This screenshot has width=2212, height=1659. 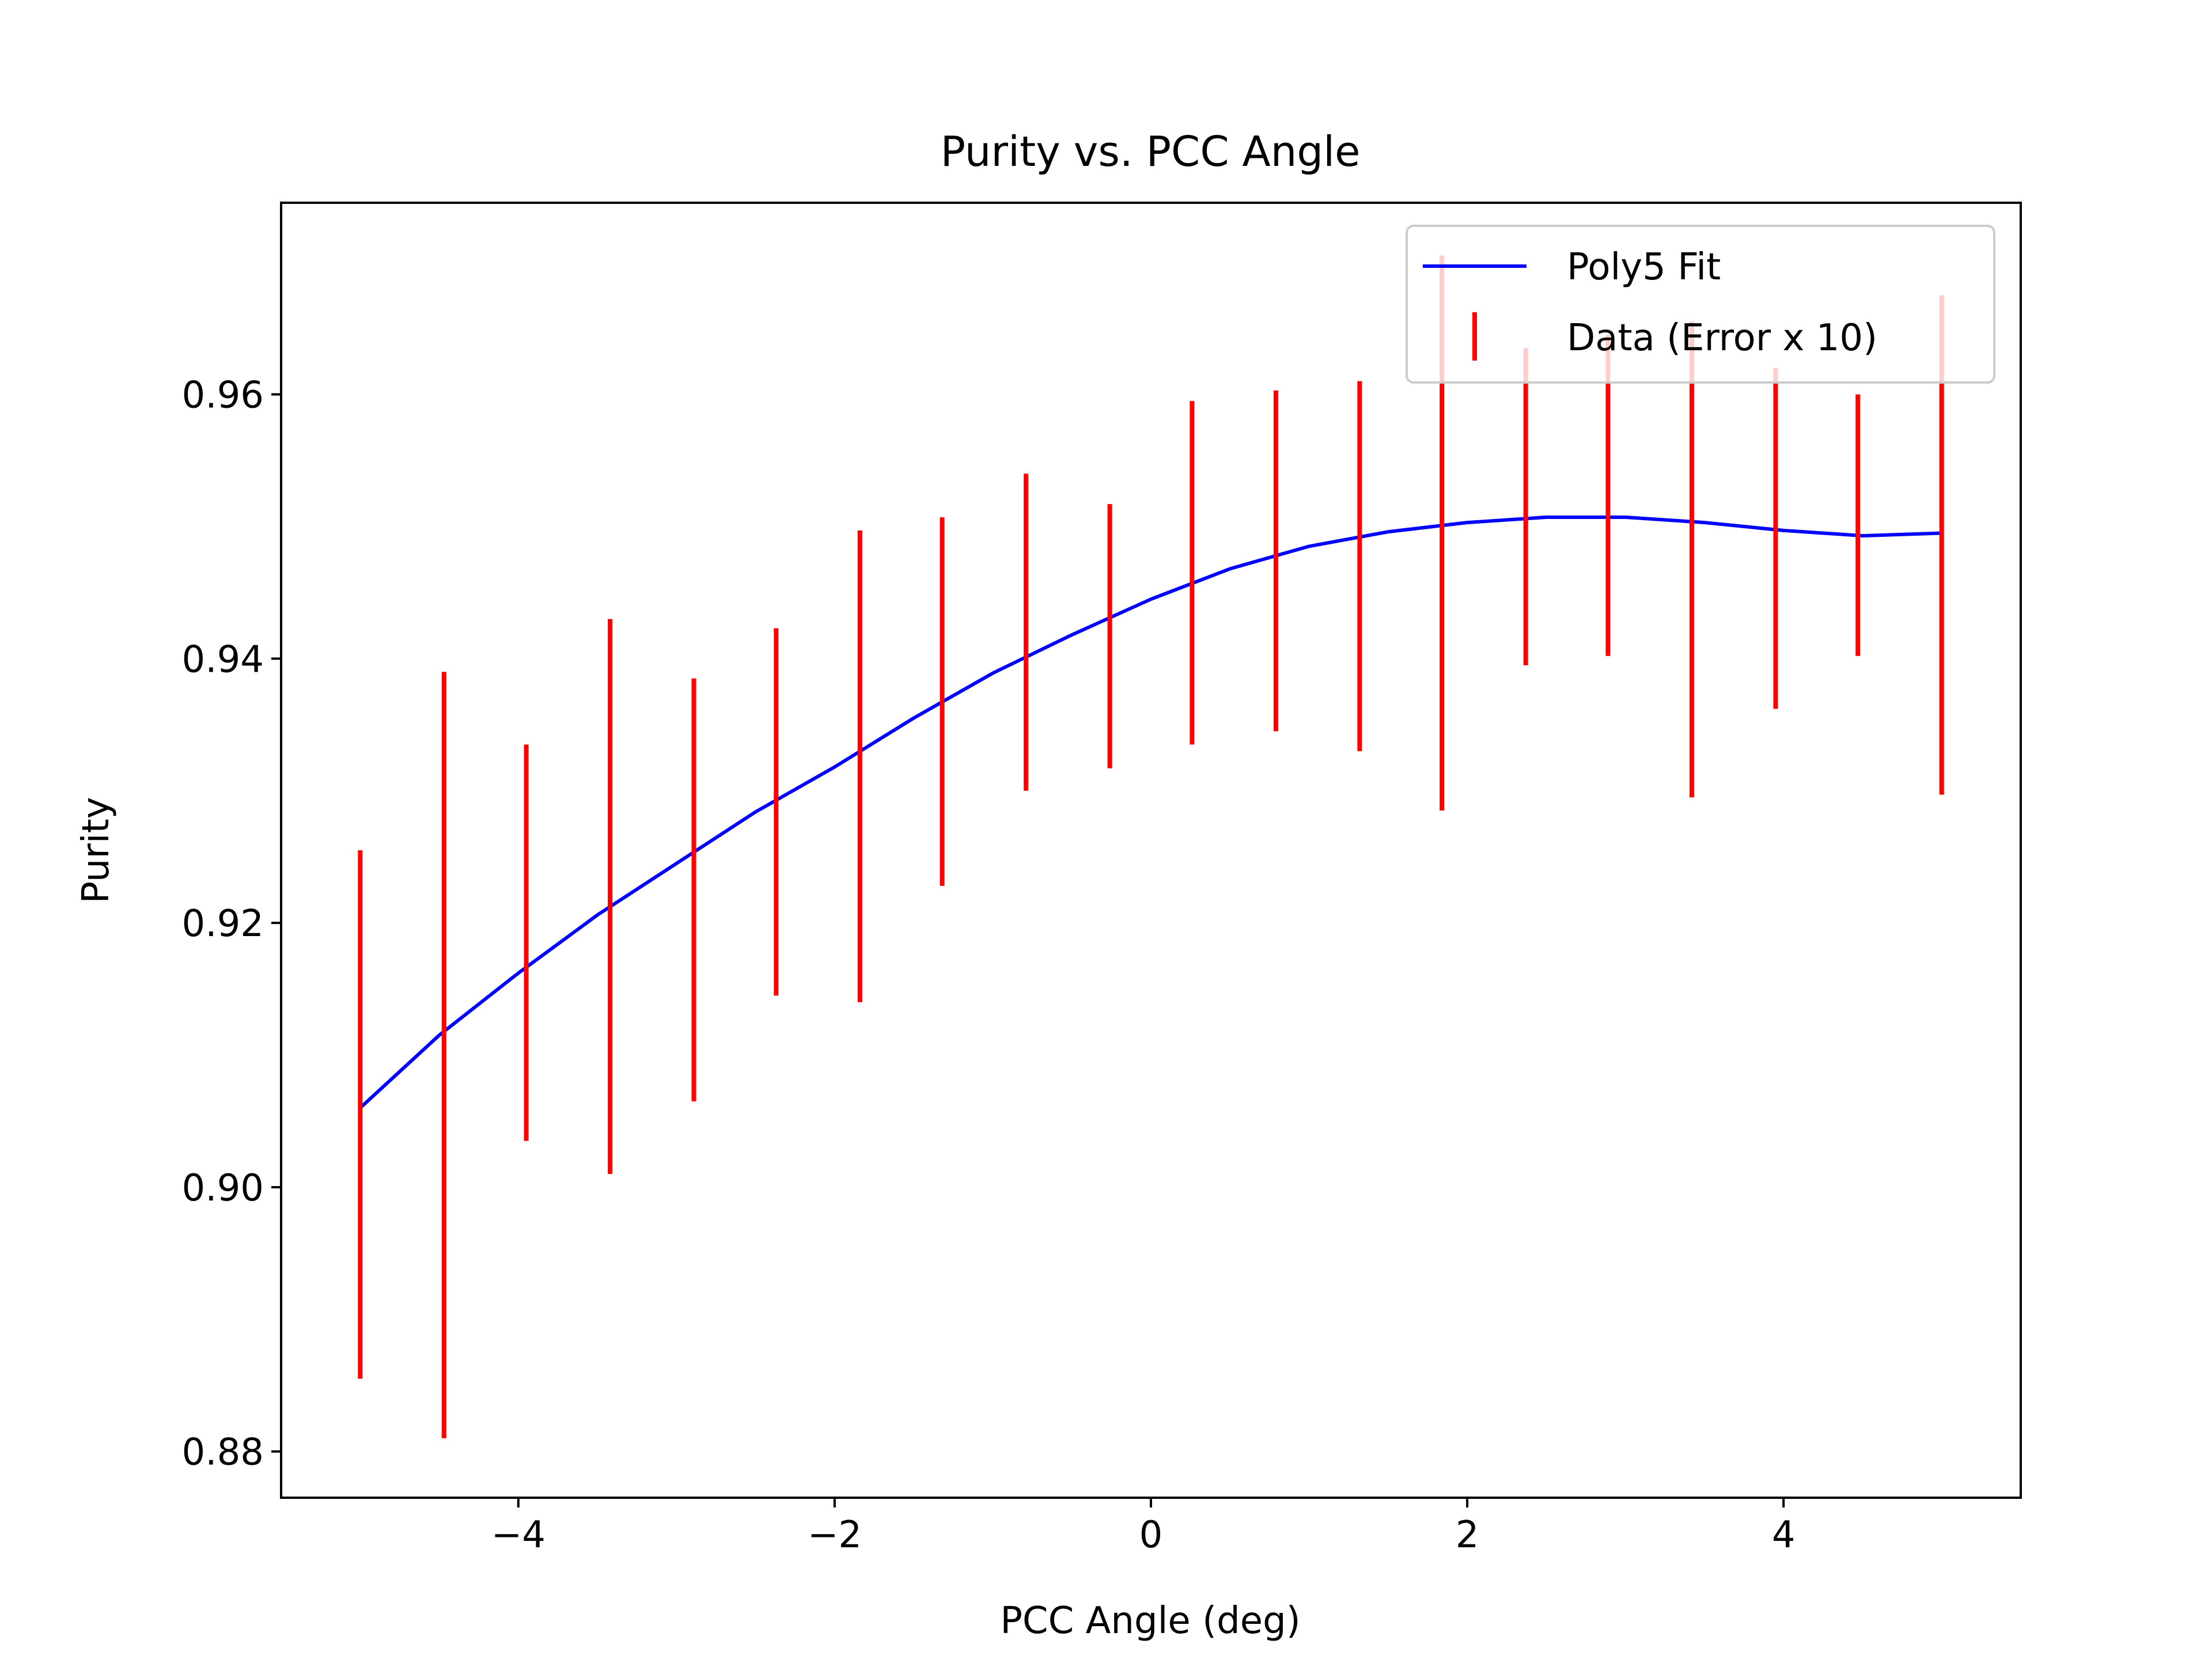 What do you see at coordinates (835, 1535) in the screenshot?
I see `x-tick-label: −2` at bounding box center [835, 1535].